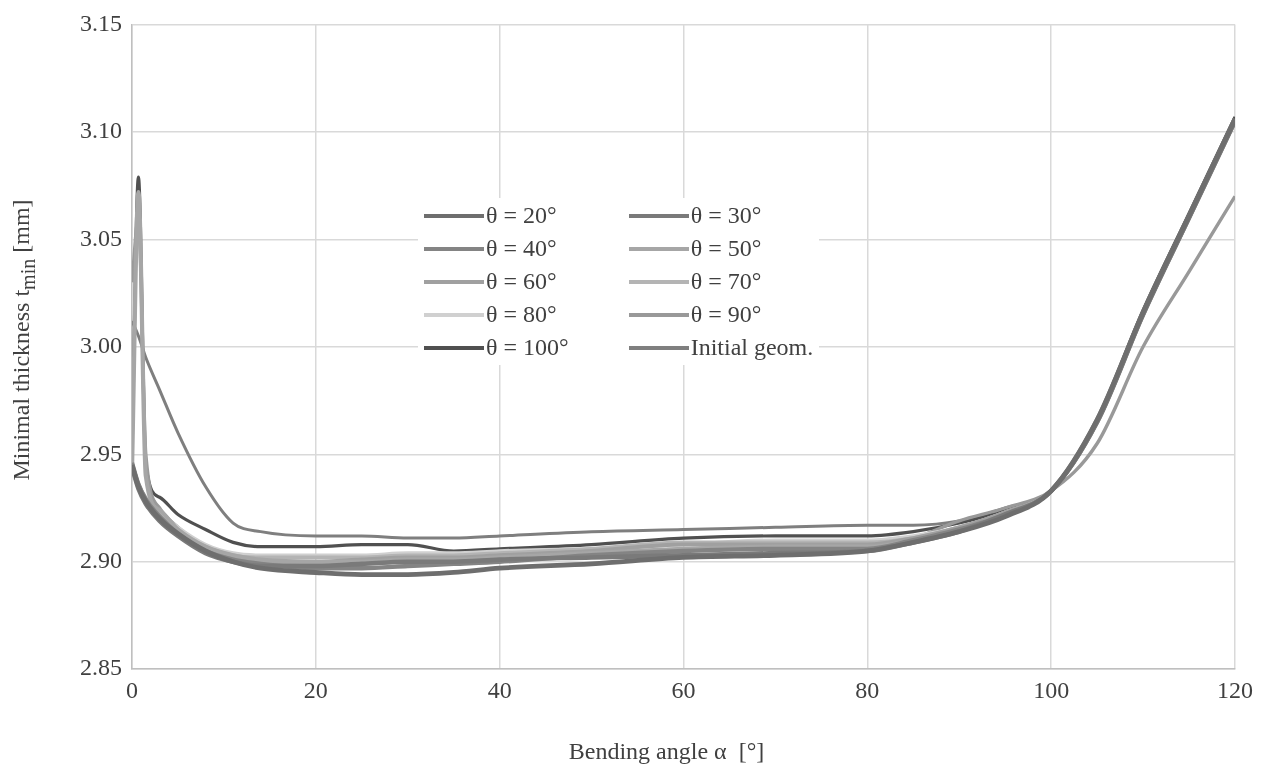  I want to click on x-tick-label: 0, so click(132, 689).